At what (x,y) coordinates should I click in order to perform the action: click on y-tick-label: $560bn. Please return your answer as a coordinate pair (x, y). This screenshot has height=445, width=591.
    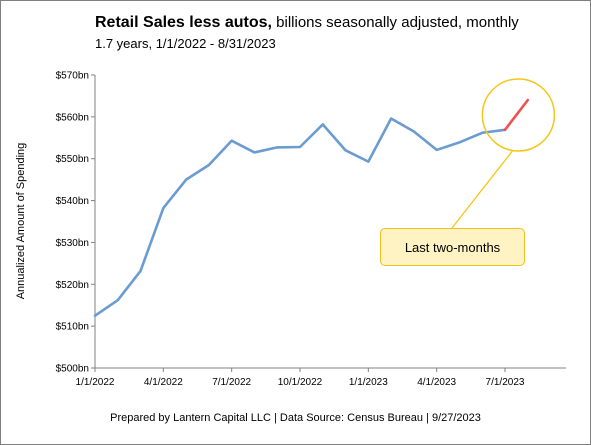
    Looking at the image, I should click on (72, 117).